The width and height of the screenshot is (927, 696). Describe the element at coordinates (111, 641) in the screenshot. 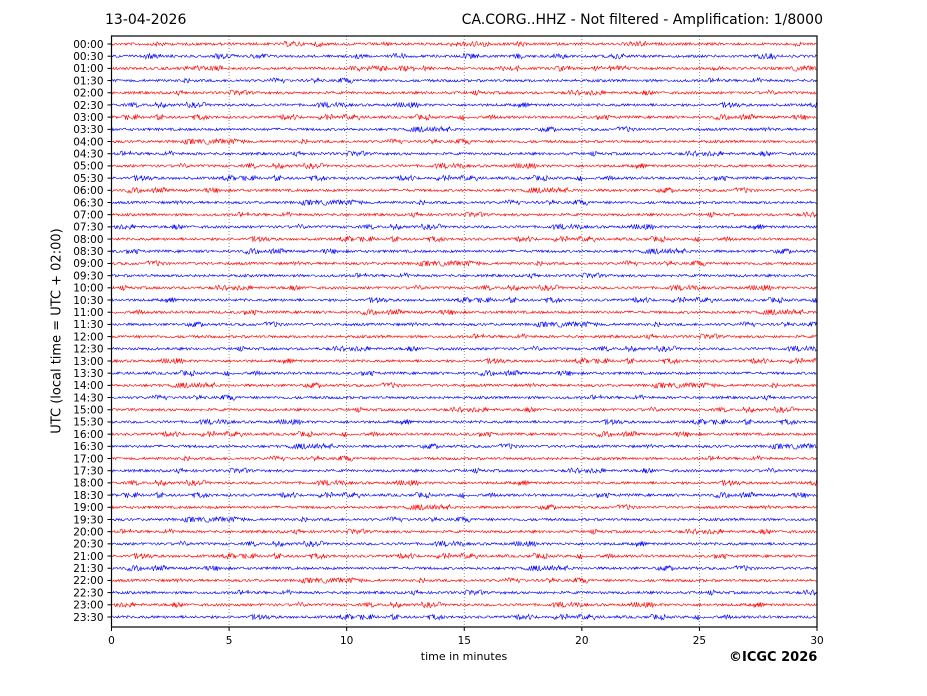

I see `x-tick-label: 0` at that location.